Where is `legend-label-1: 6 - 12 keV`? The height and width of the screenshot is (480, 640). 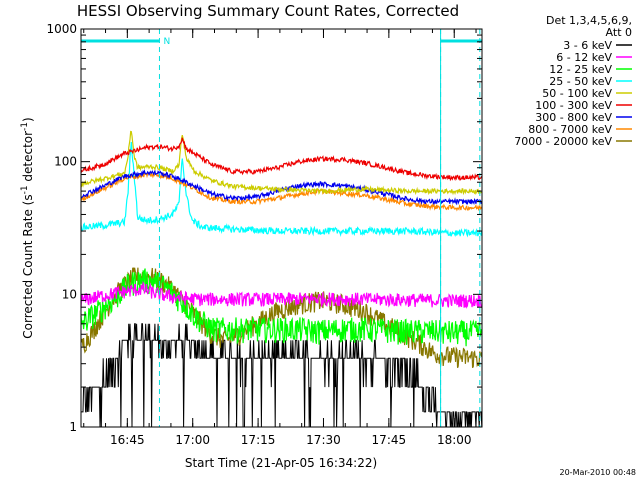 legend-label-1: 6 - 12 keV is located at coordinates (584, 57).